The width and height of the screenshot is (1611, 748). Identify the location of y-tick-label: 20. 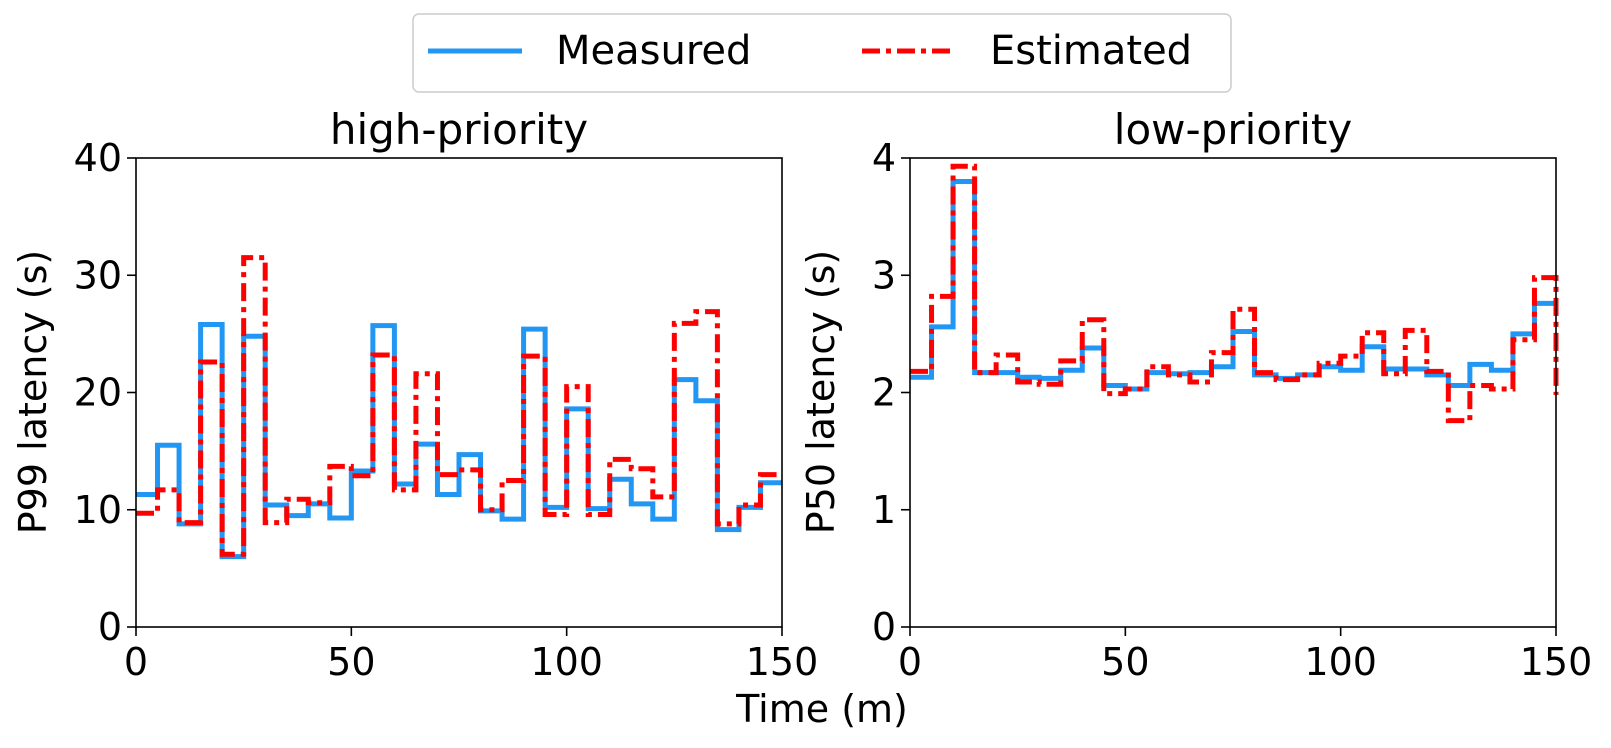
(98, 393).